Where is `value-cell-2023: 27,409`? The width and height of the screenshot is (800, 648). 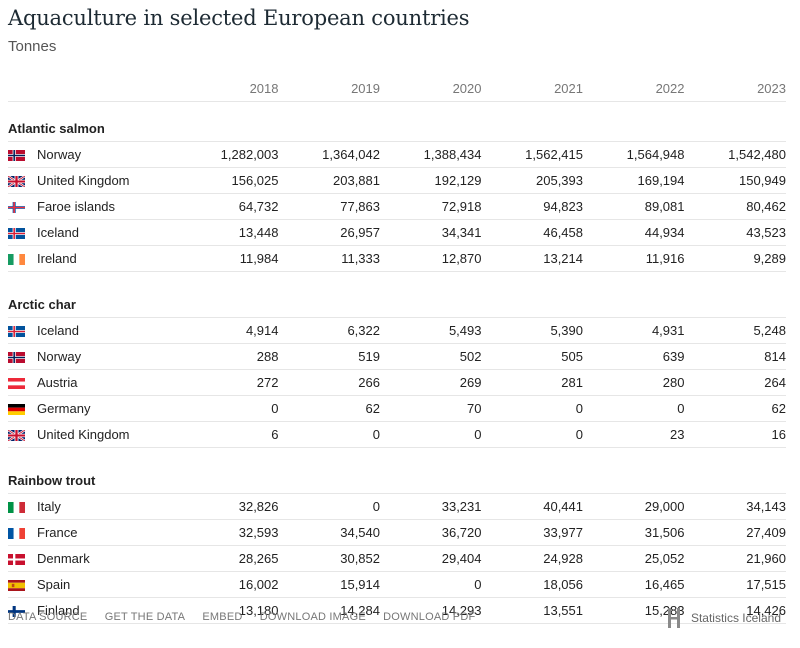 value-cell-2023: 27,409 is located at coordinates (735, 532).